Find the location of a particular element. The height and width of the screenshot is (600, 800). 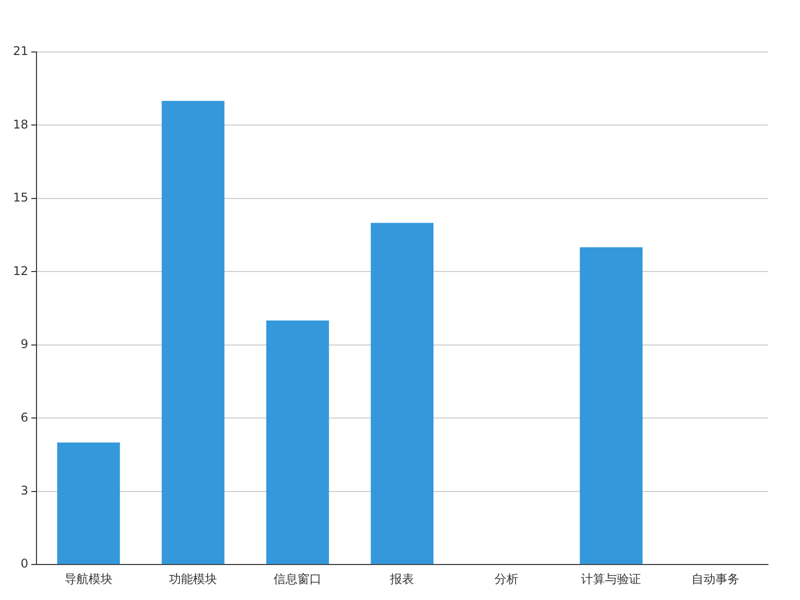

x-tick-label: 报表 is located at coordinates (401, 579).